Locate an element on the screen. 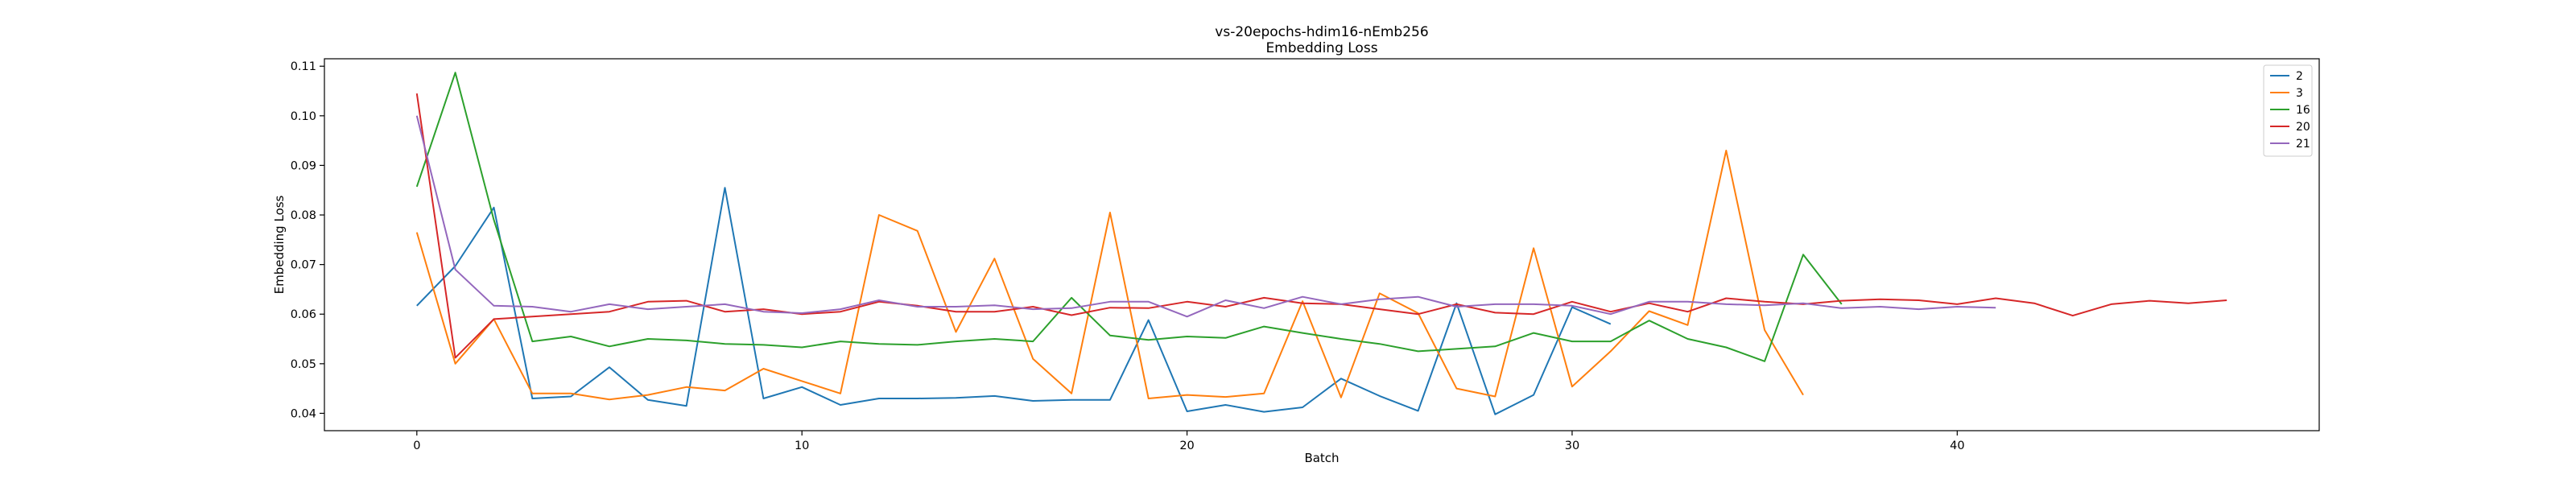 The height and width of the screenshot is (483, 2576). y-tick-label: 0.05 is located at coordinates (303, 364).